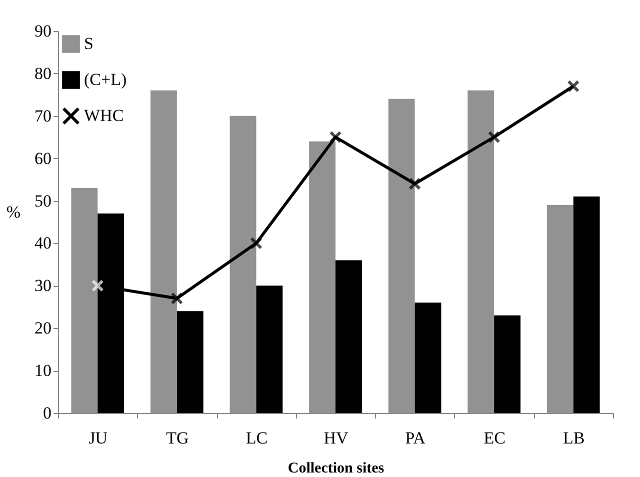  What do you see at coordinates (336, 468) in the screenshot?
I see `x-axis-title: Collection sites` at bounding box center [336, 468].